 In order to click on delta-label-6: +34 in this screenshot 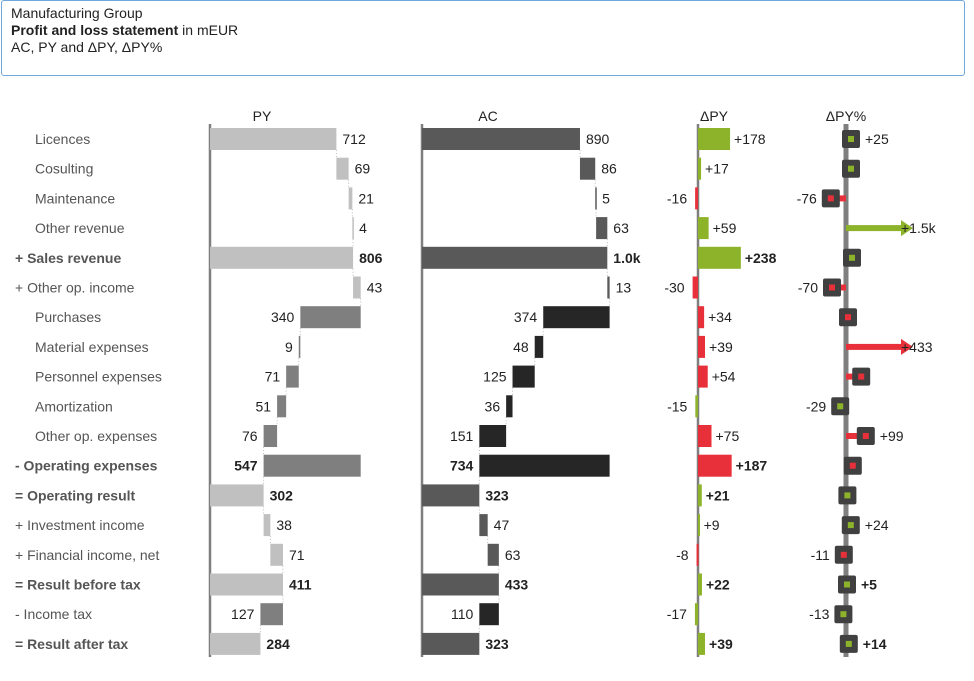, I will do `click(720, 317)`.